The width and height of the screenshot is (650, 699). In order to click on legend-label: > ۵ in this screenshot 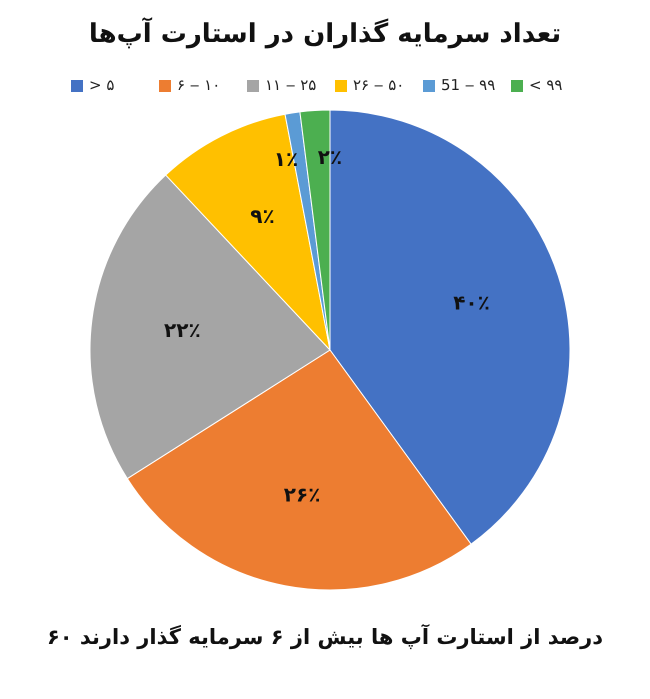, I will do `click(101, 85)`.